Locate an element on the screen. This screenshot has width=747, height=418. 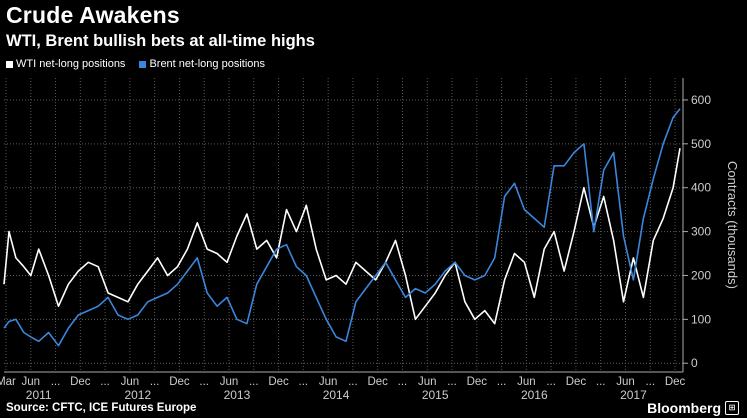
x-year-label: 2013 is located at coordinates (237, 395).